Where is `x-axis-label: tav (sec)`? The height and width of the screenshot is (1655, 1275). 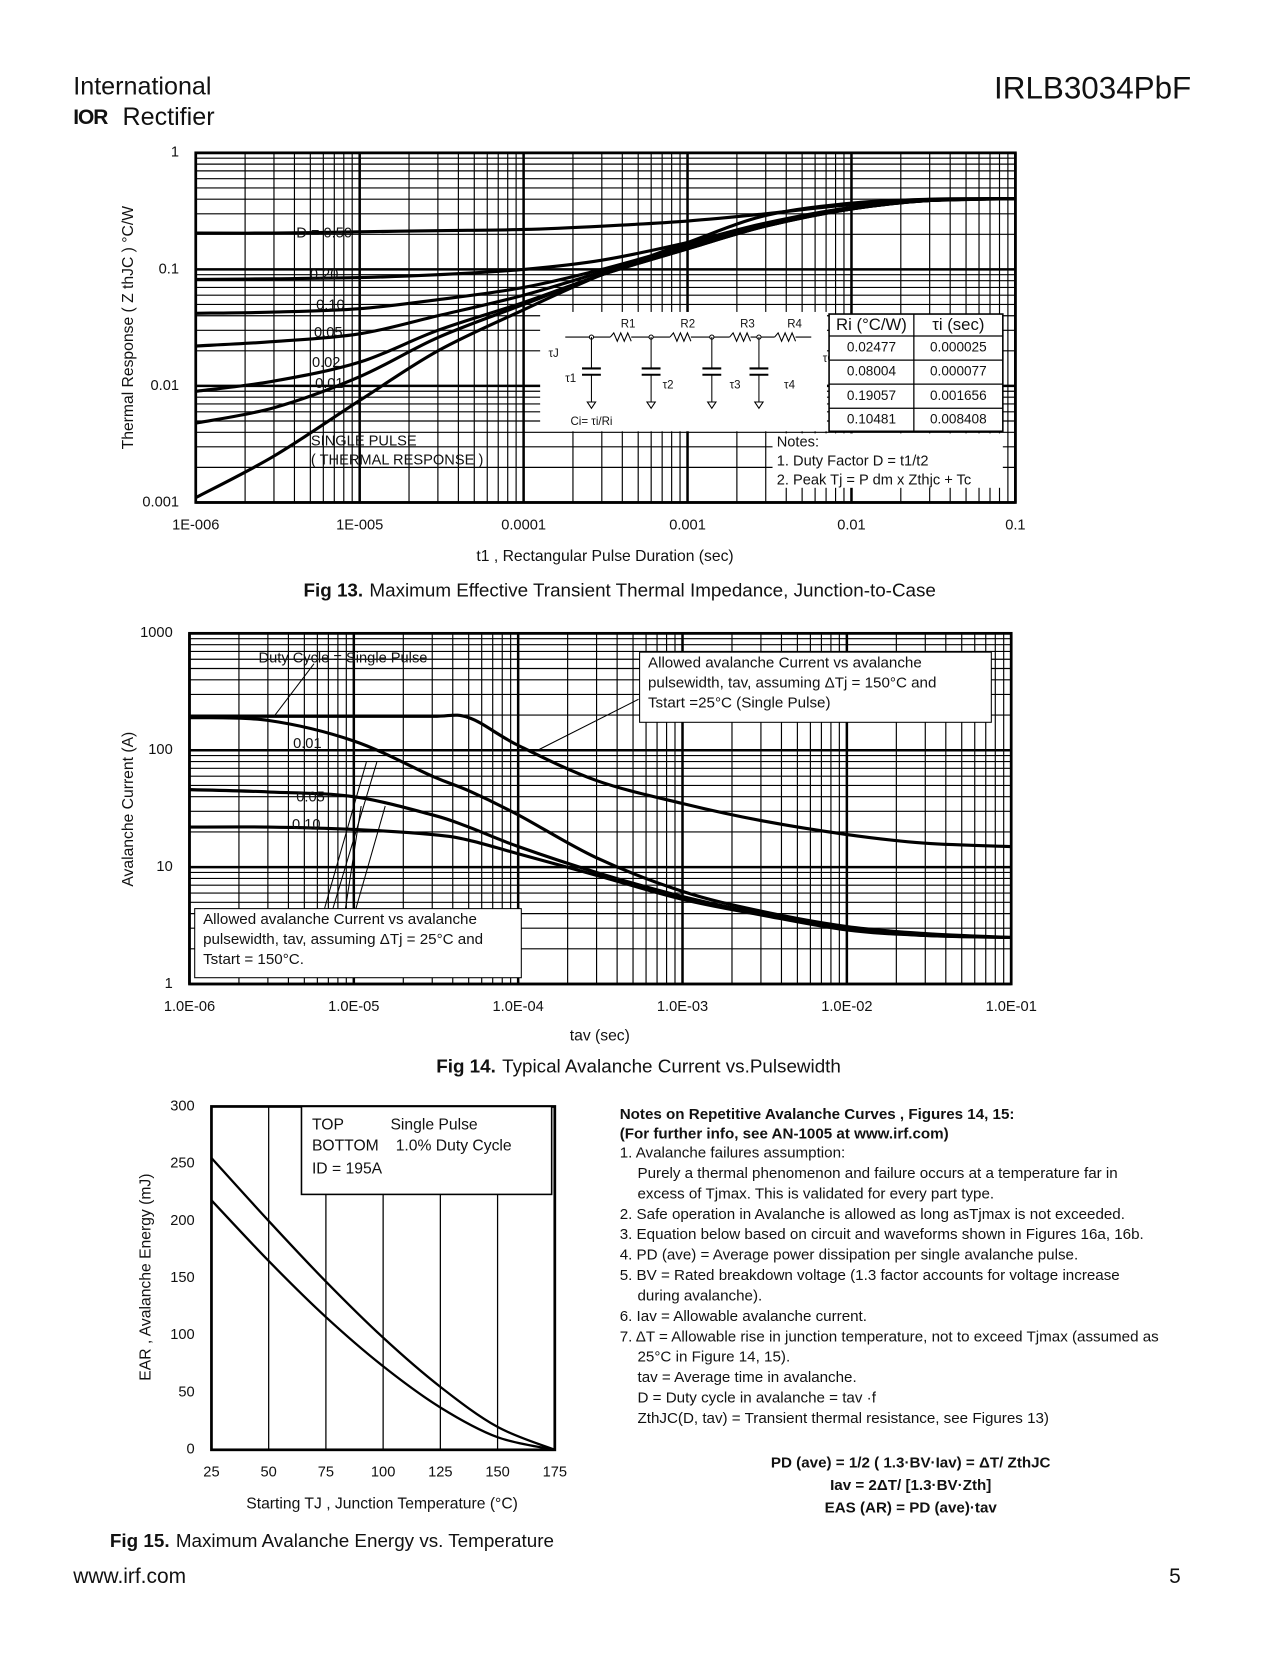
x-axis-label: tav (sec) is located at coordinates (600, 1035).